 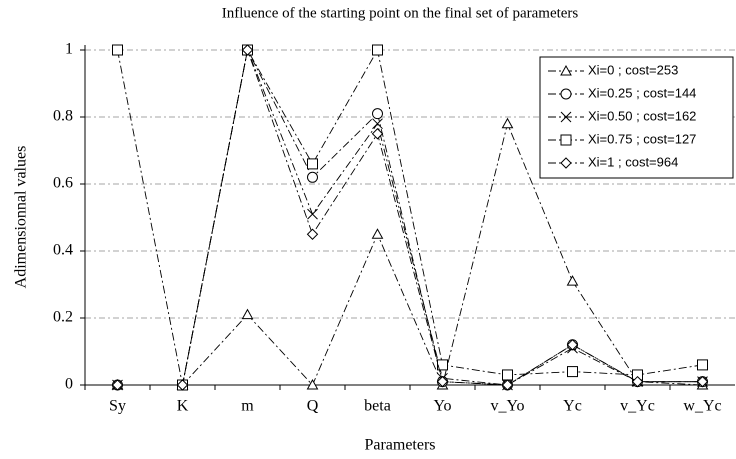 I want to click on legend-label: Xi=0.75 ; cost=127, so click(x=642, y=138).